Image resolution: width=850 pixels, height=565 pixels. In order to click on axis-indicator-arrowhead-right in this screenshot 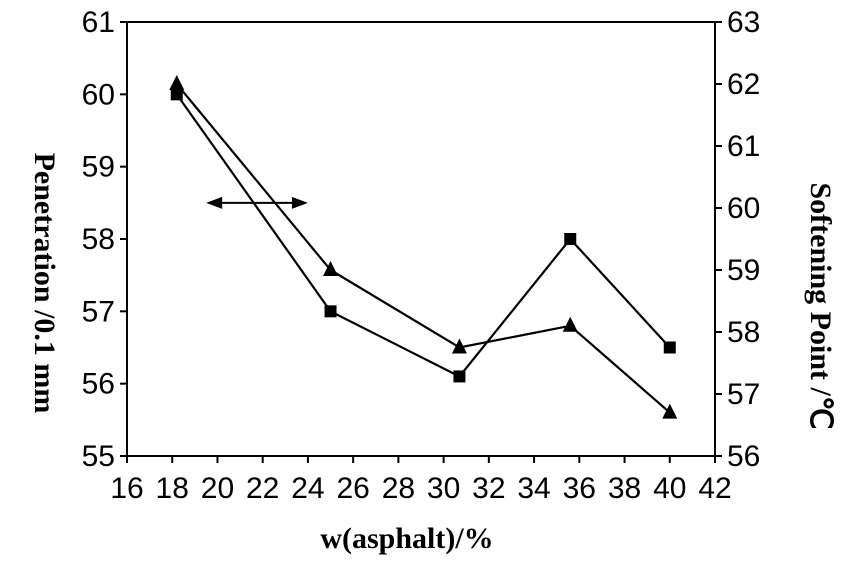, I will do `click(299, 202)`.